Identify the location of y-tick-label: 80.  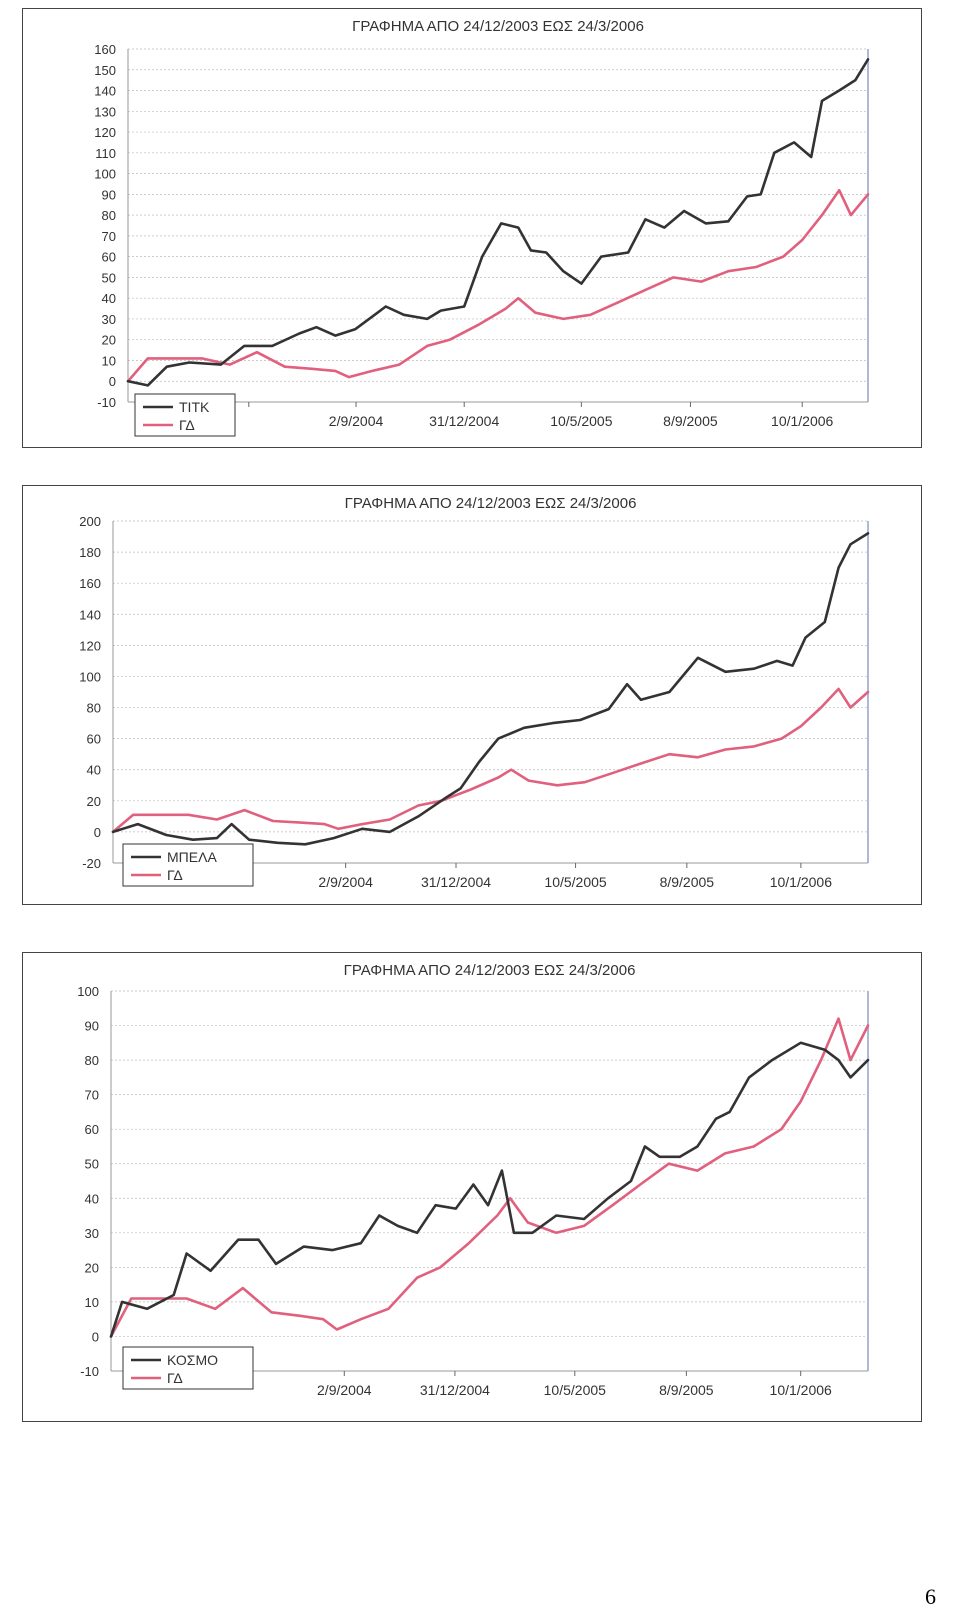
(94, 708).